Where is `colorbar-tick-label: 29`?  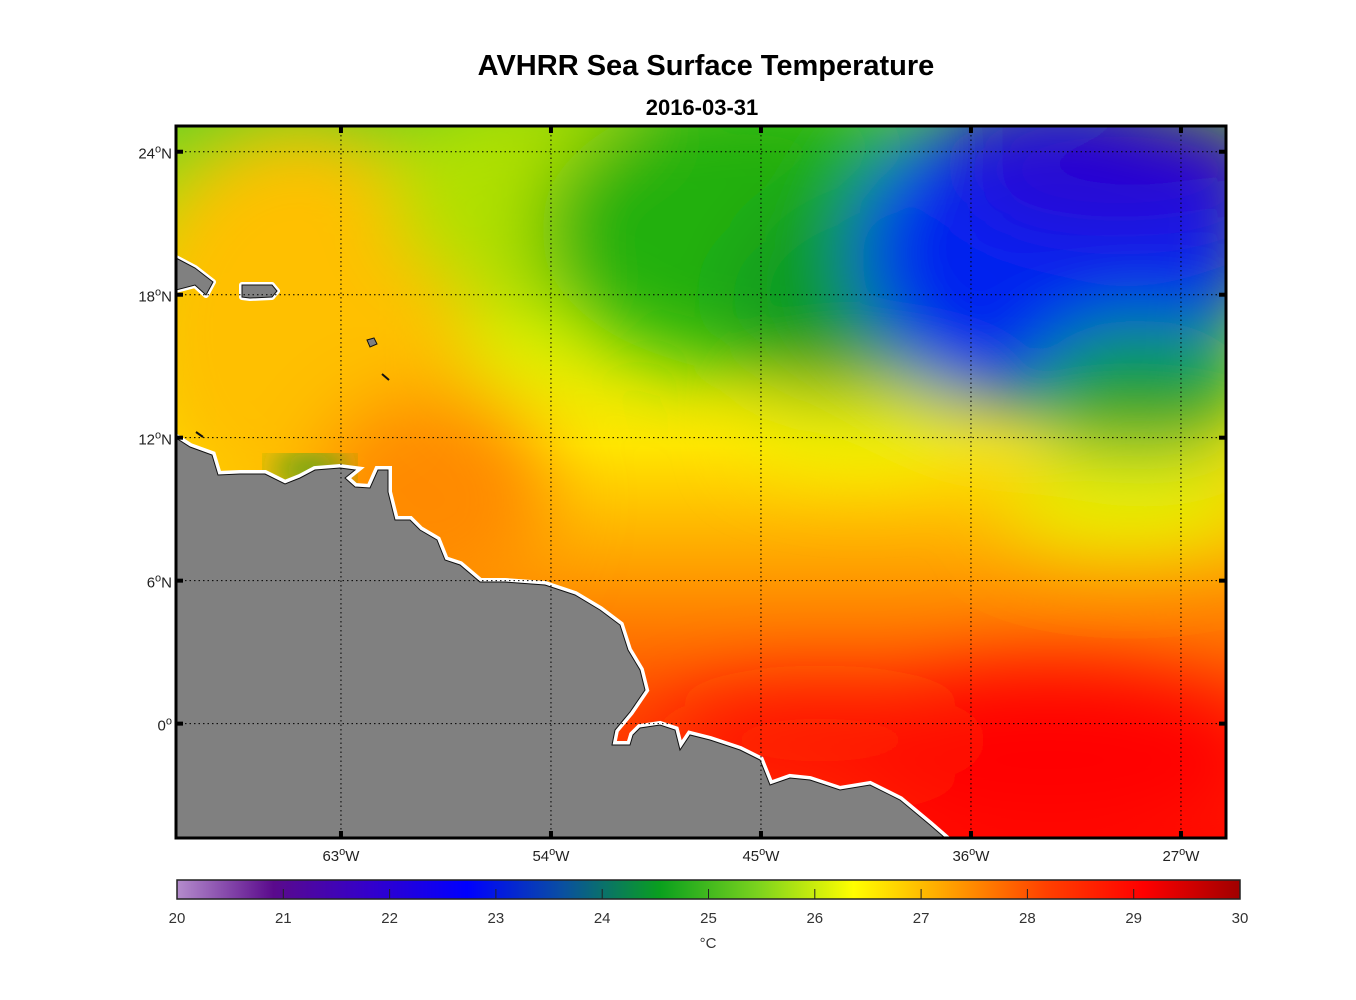
colorbar-tick-label: 29 is located at coordinates (1133, 918).